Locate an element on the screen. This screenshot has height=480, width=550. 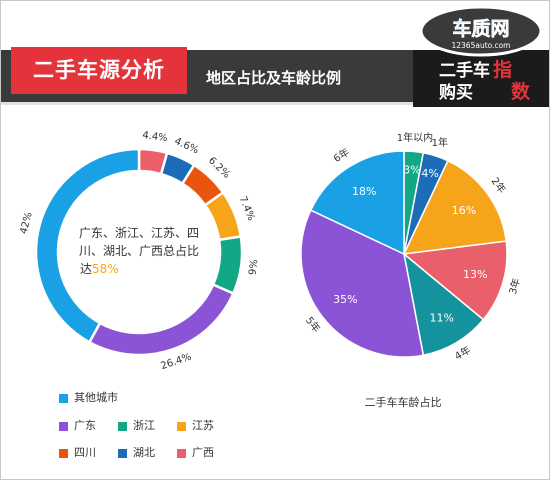
pie-value-label-3: 13% is located at coordinates (475, 274).